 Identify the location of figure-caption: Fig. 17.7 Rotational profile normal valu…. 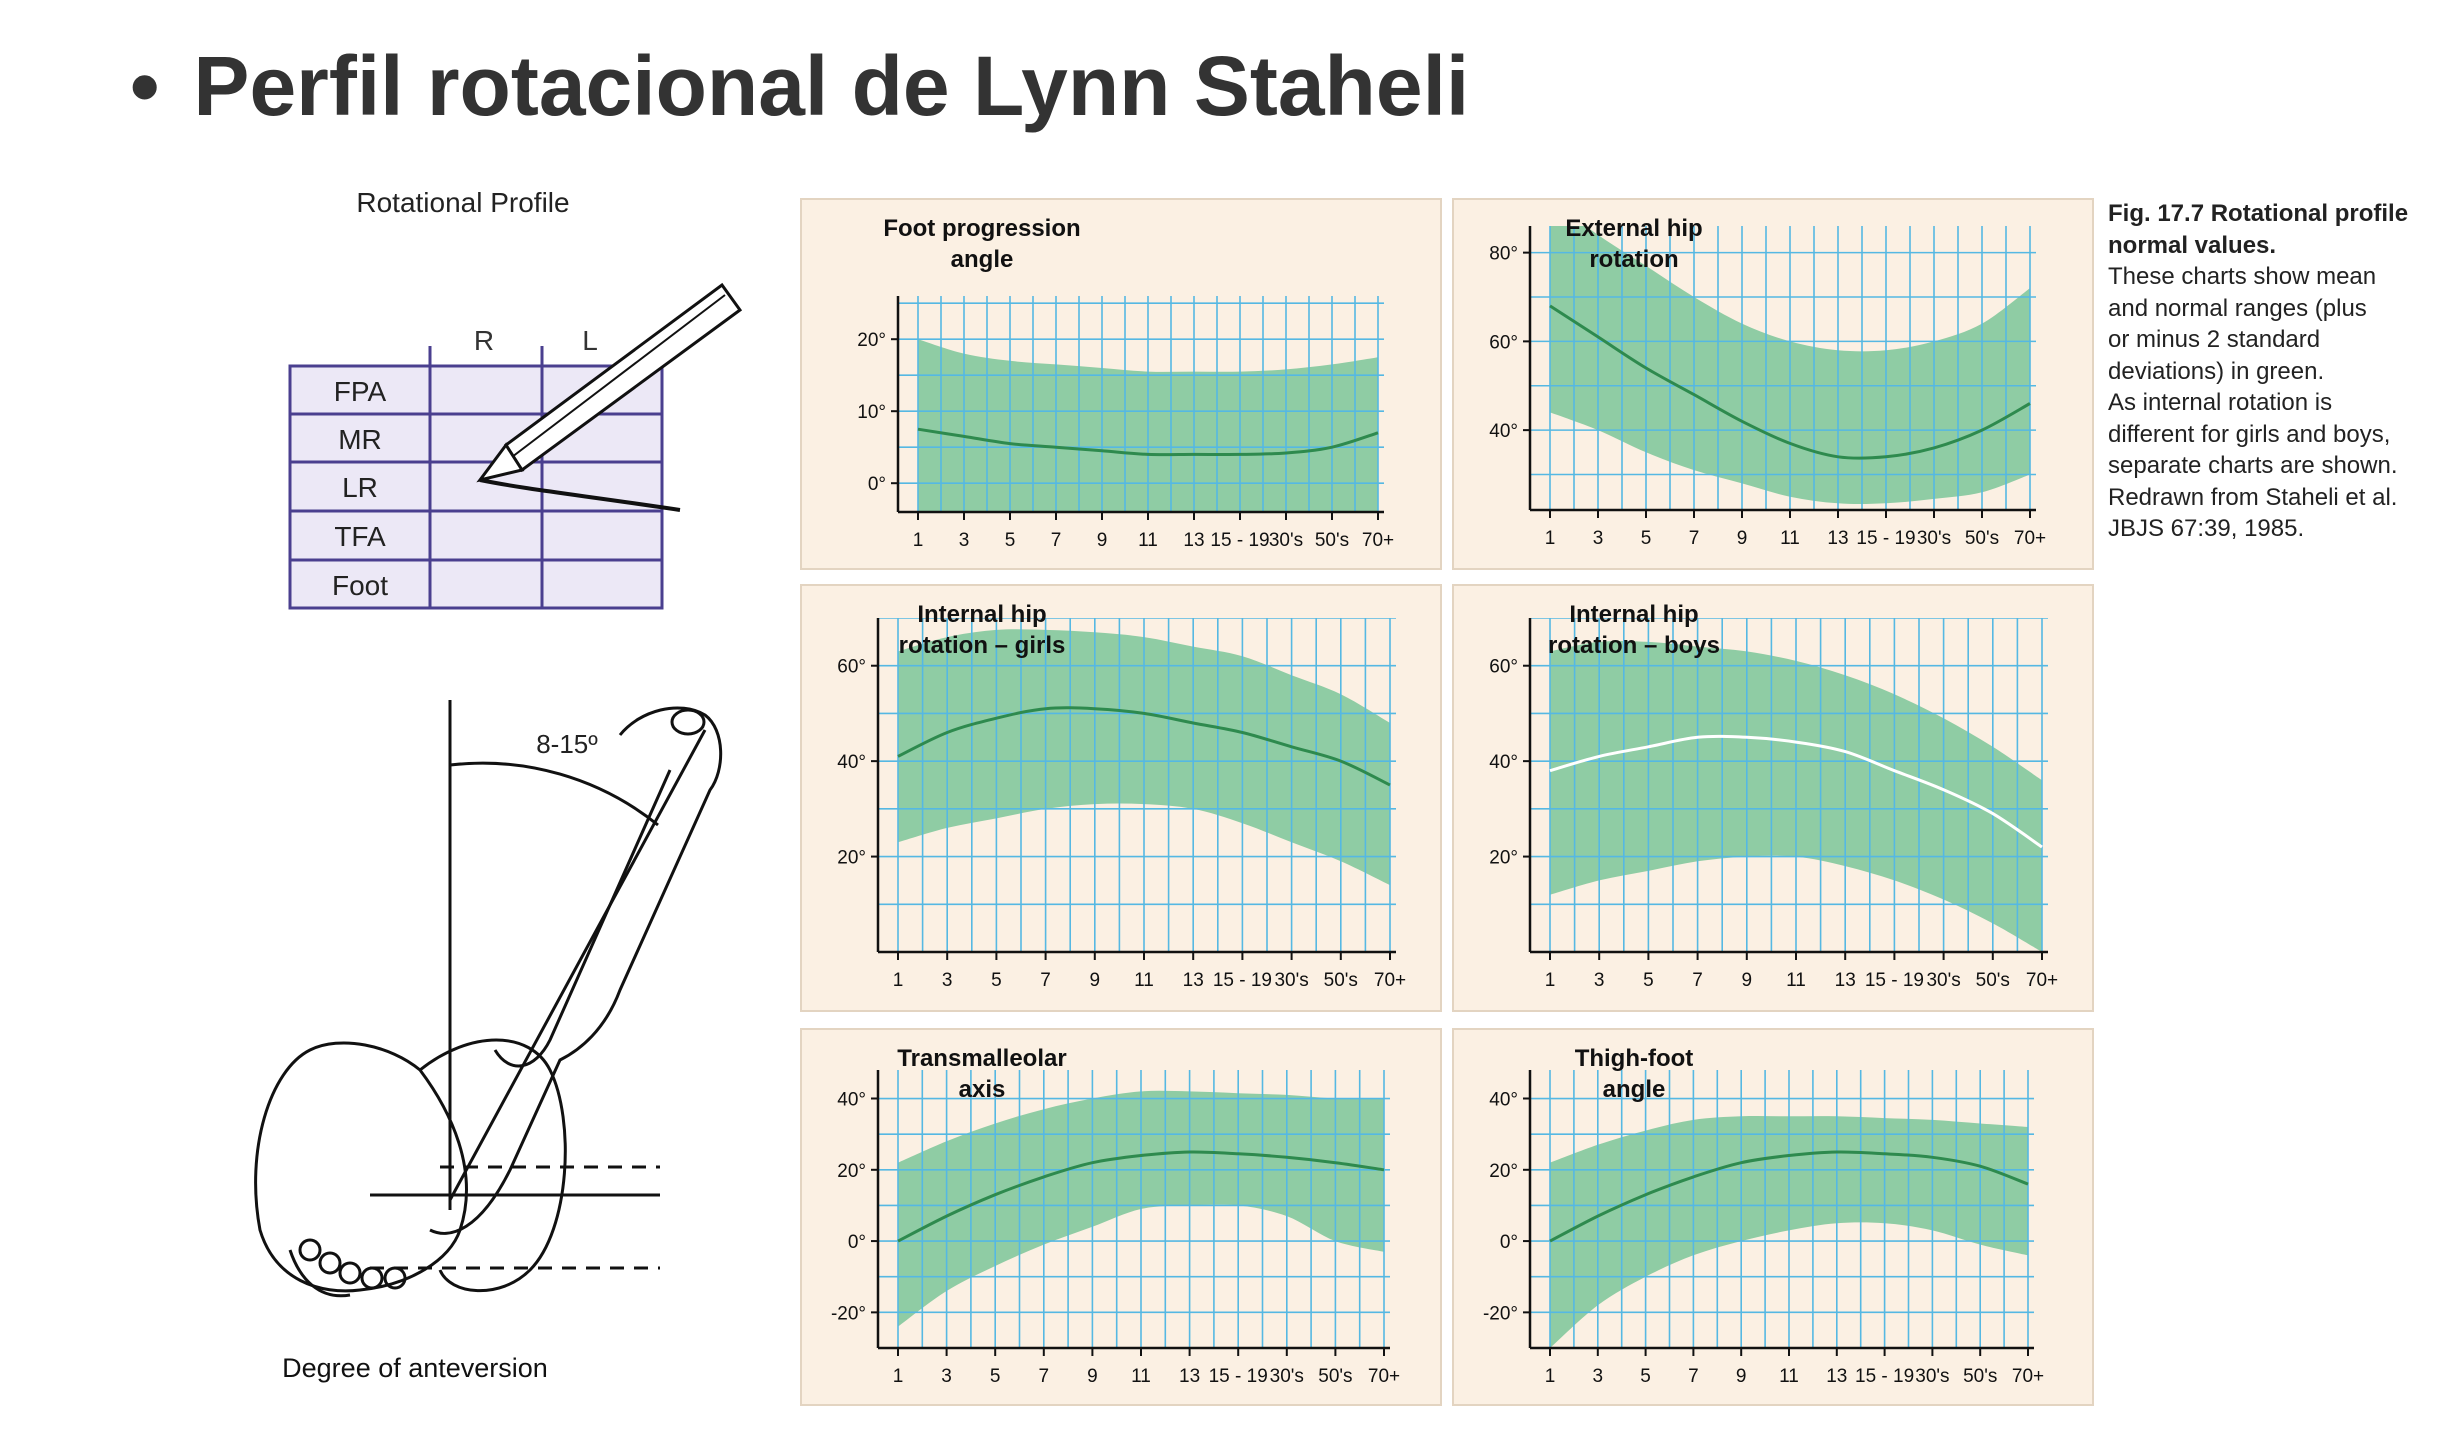
(2273, 371).